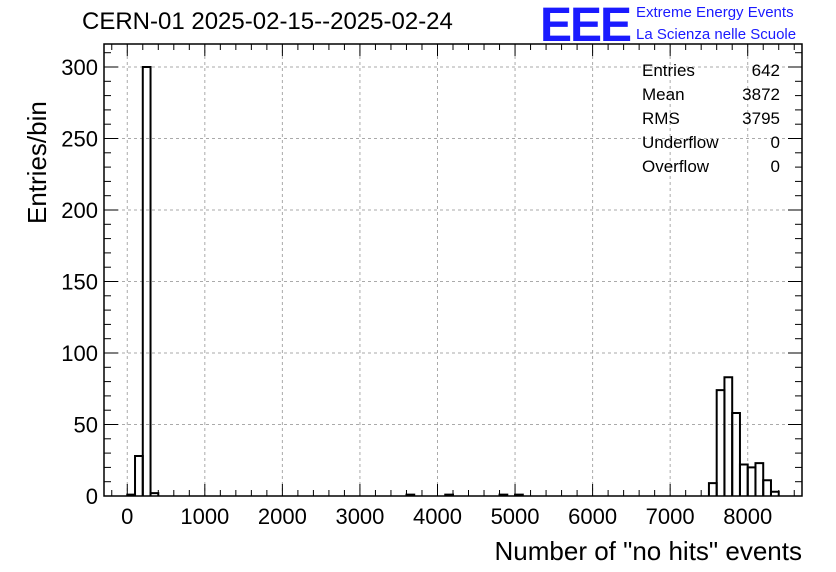  I want to click on y-tick-label: 300, so click(79, 67).